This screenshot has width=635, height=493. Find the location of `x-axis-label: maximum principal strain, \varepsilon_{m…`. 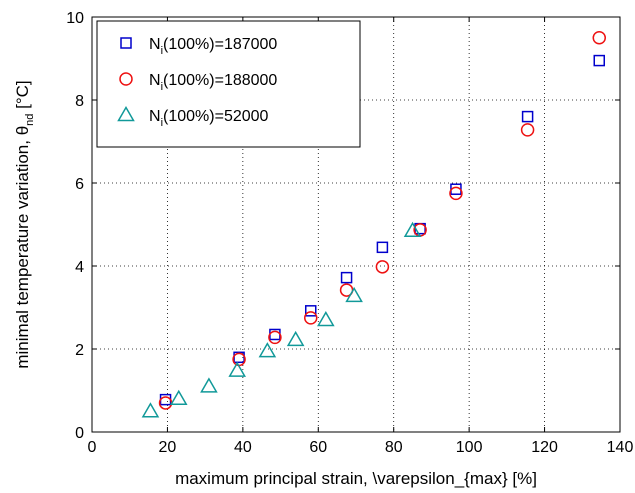

x-axis-label: maximum principal strain, \varepsilon_{m… is located at coordinates (356, 478).